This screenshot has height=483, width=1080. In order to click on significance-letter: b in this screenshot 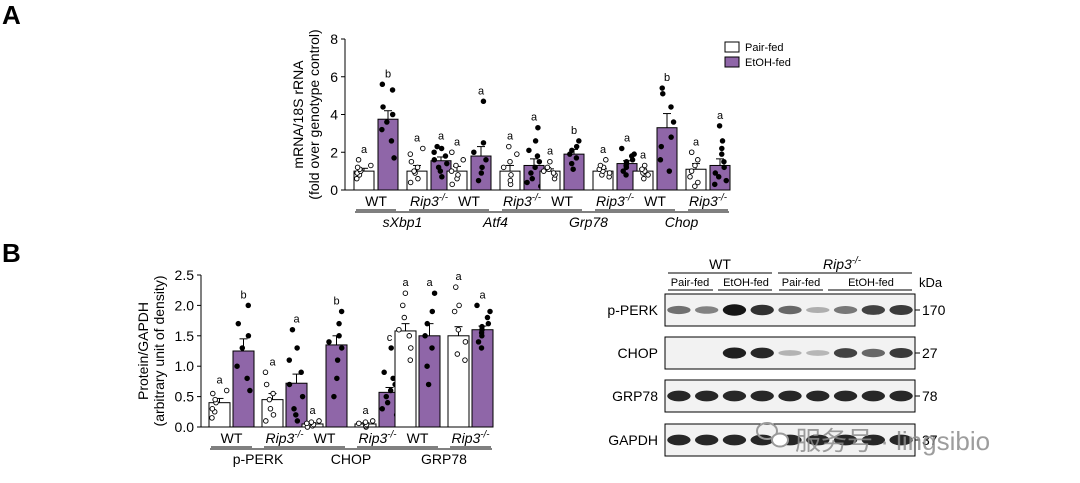, I will do `click(667, 78)`.